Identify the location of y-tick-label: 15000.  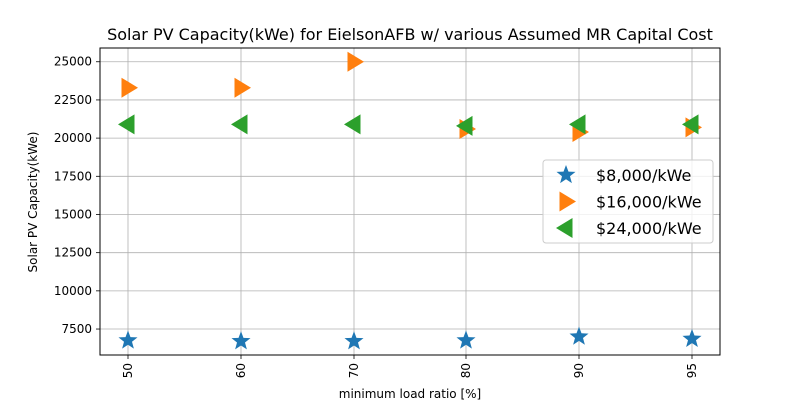
(73, 214).